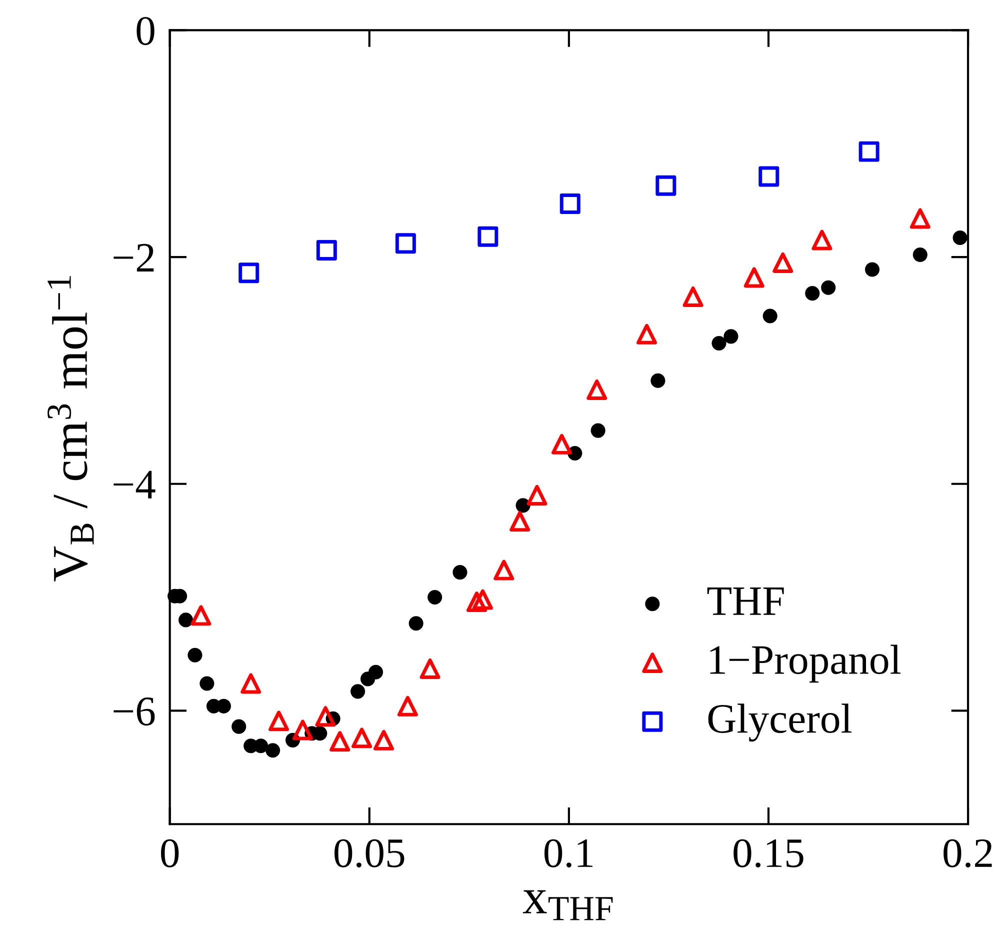 The height and width of the screenshot is (944, 999). What do you see at coordinates (745, 601) in the screenshot?
I see `legend-label: THF` at bounding box center [745, 601].